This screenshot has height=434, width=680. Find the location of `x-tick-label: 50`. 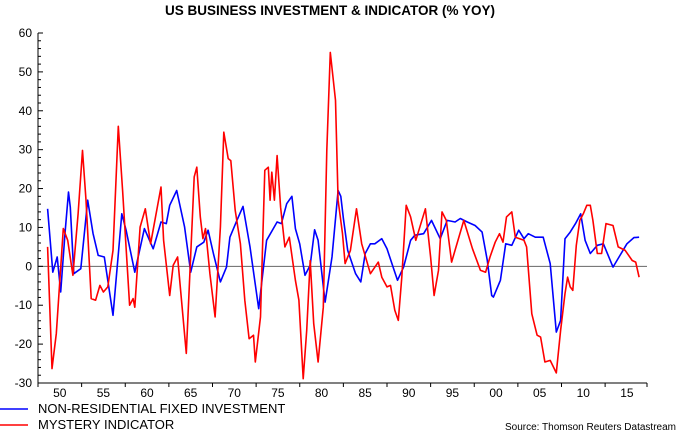

x-tick-label: 50 is located at coordinates (60, 393).